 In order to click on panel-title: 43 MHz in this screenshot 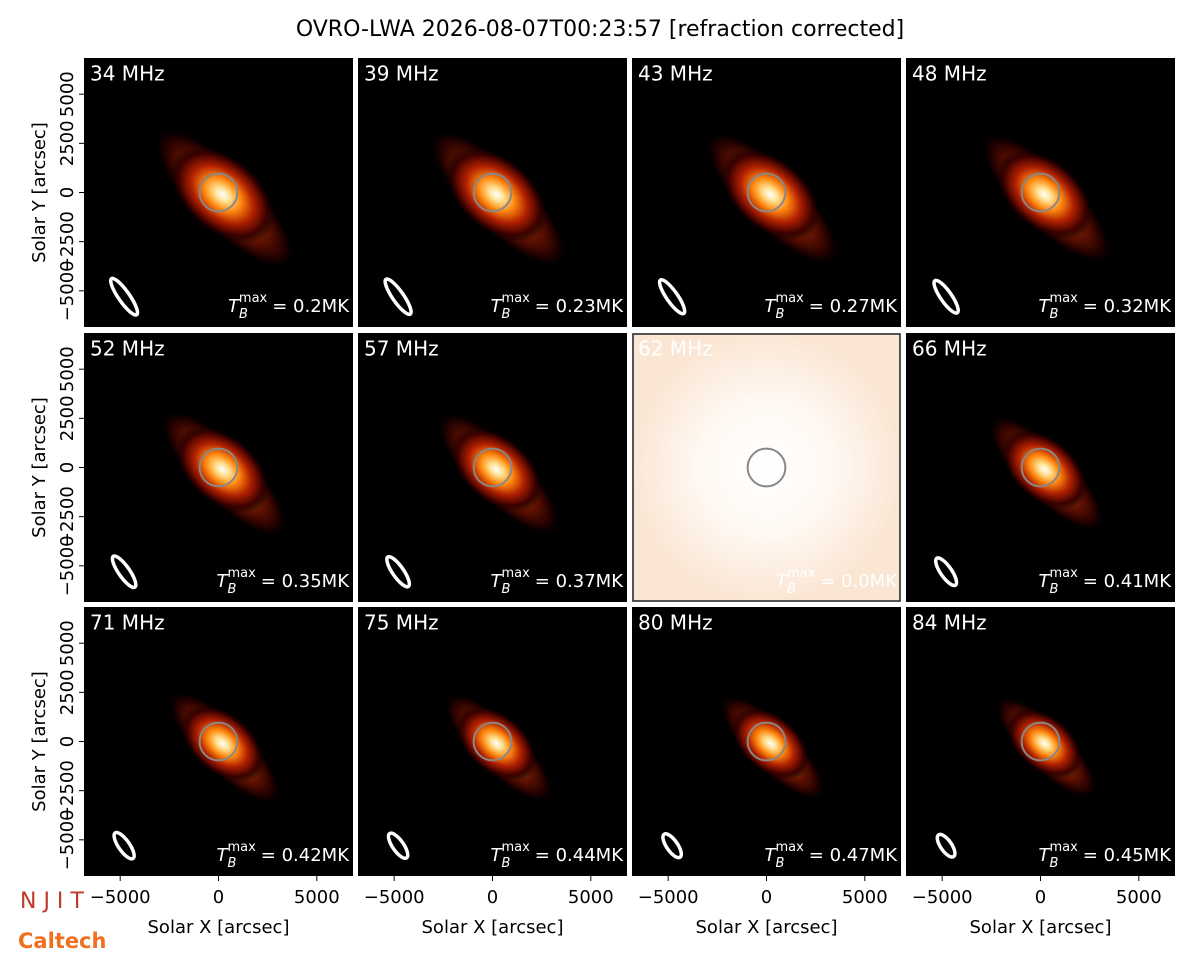, I will do `click(675, 74)`.